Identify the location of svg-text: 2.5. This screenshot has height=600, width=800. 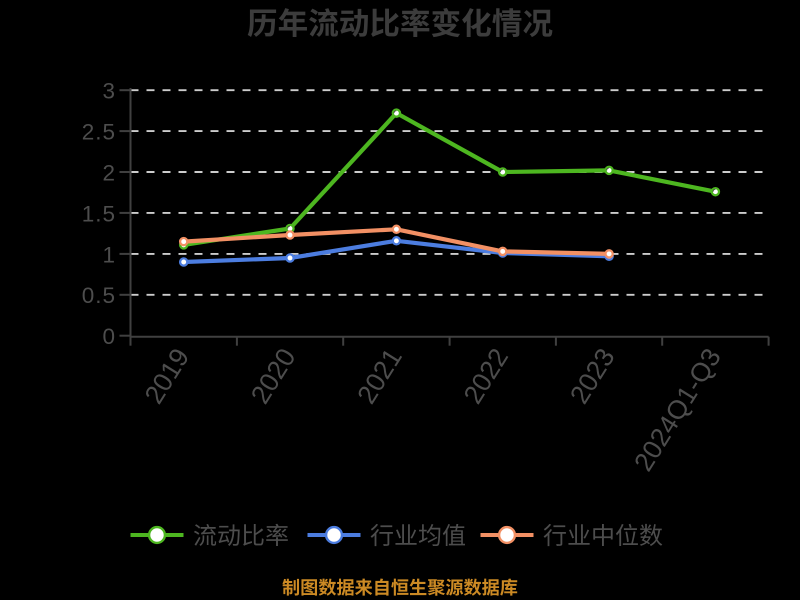
(99, 132).